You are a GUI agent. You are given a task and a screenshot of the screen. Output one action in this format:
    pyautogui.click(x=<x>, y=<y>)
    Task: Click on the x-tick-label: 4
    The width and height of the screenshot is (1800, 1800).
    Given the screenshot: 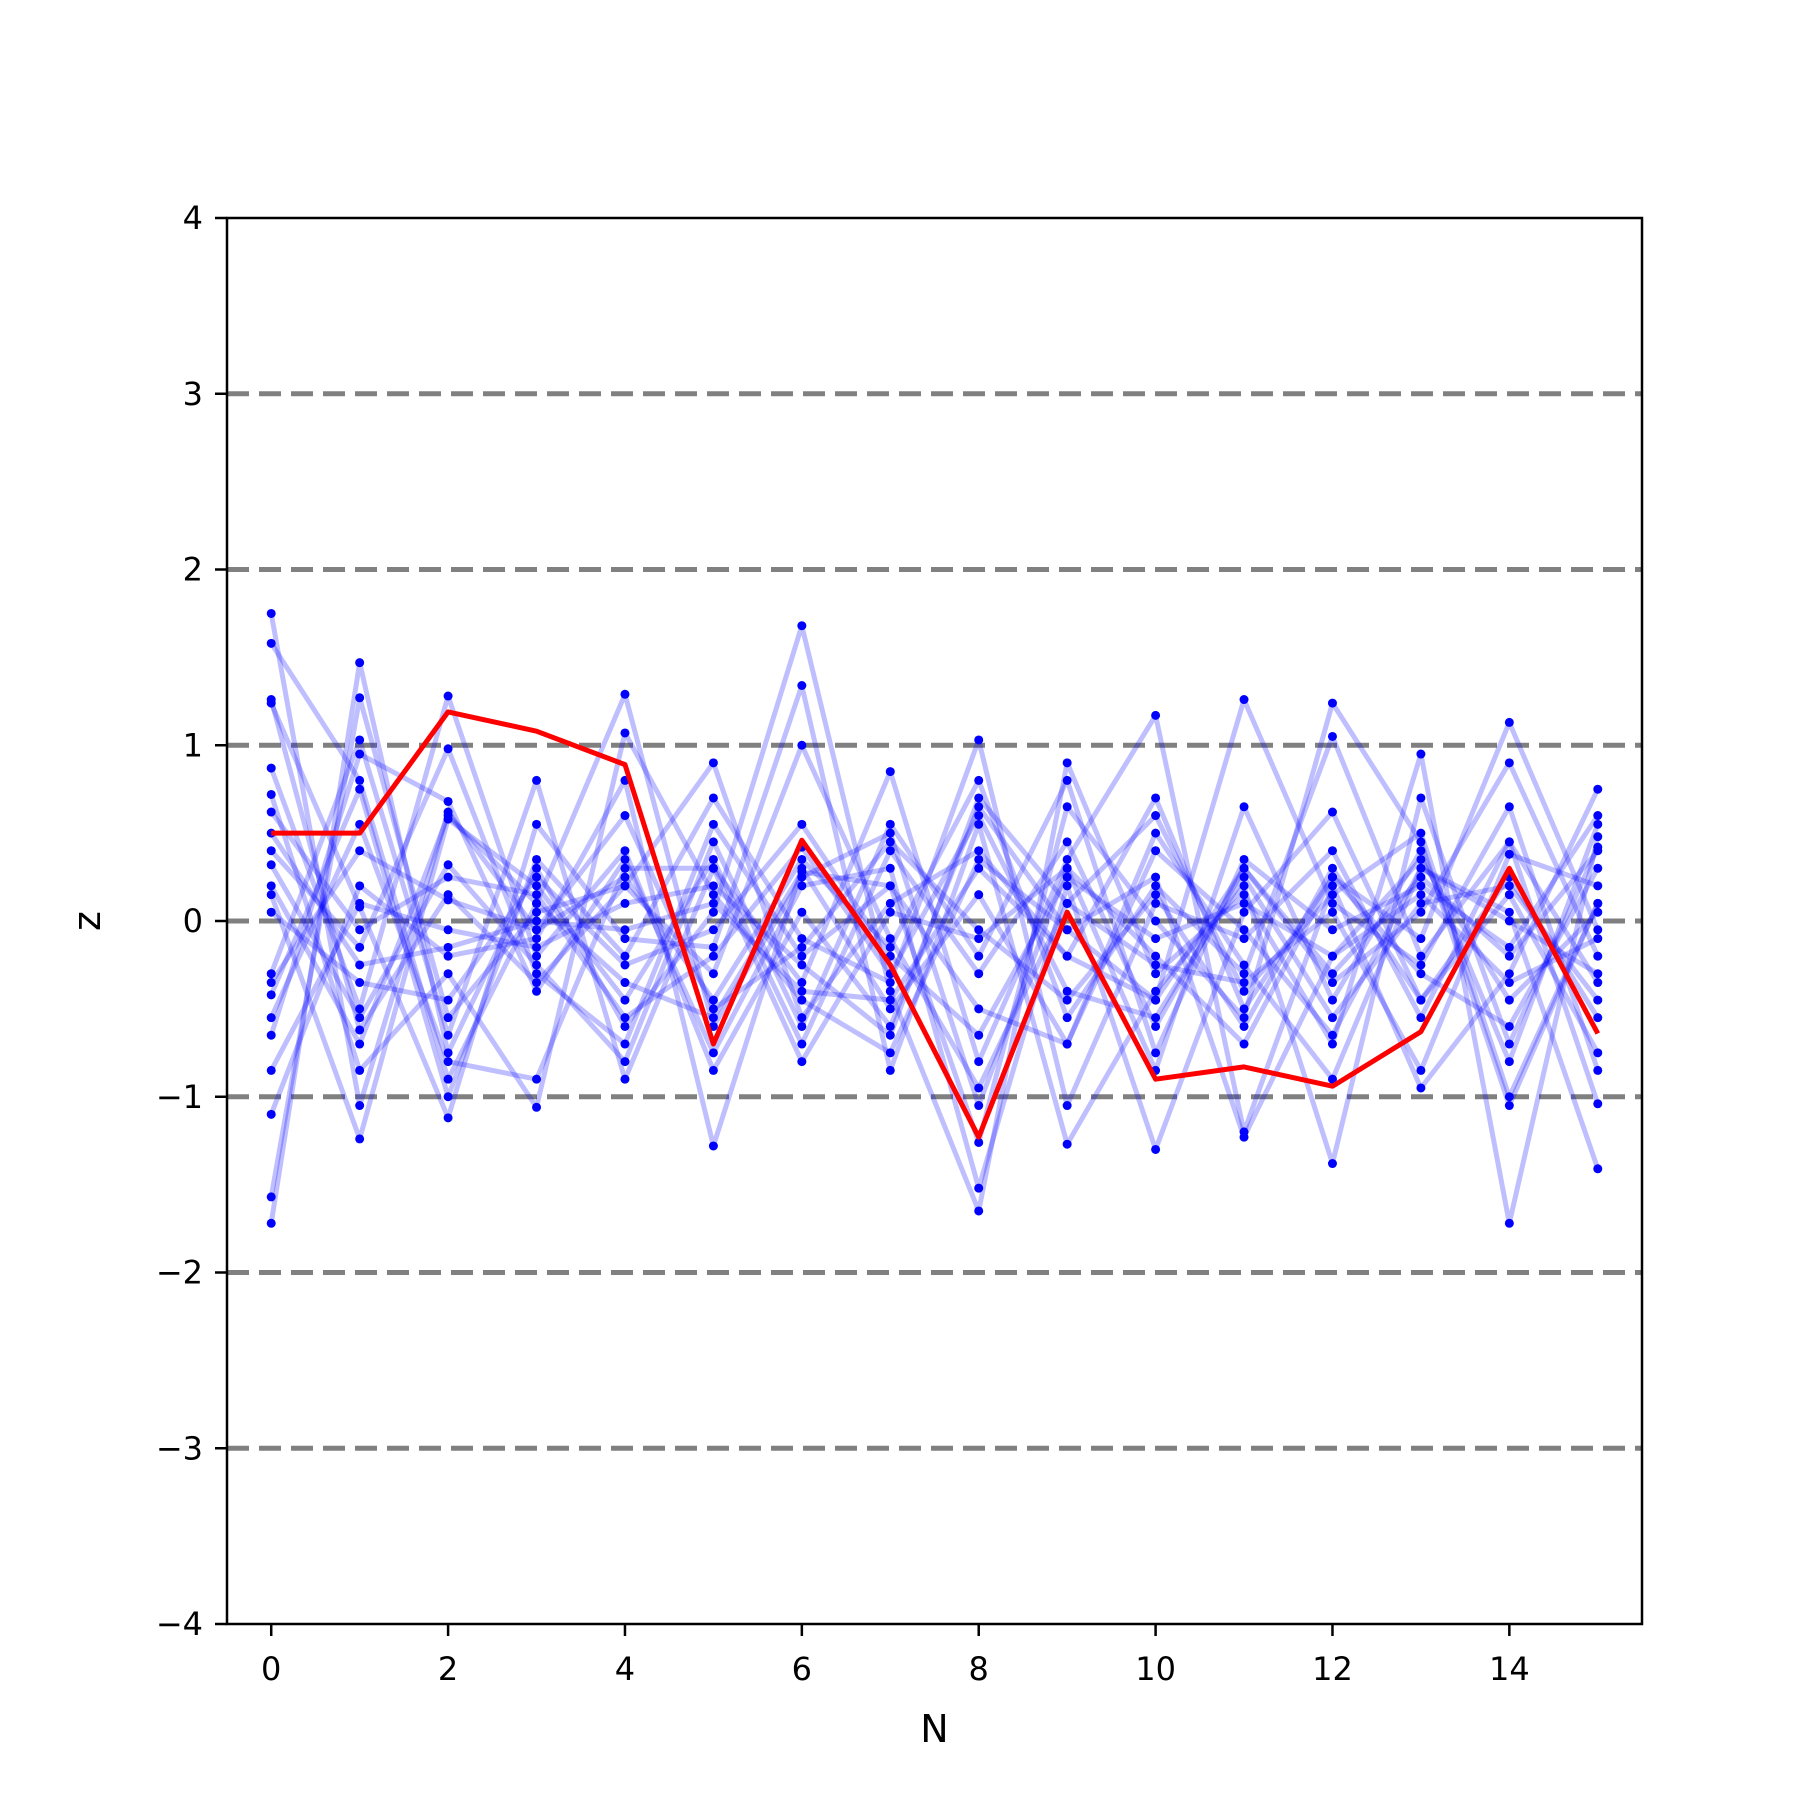 What is the action you would take?
    pyautogui.click(x=625, y=1669)
    